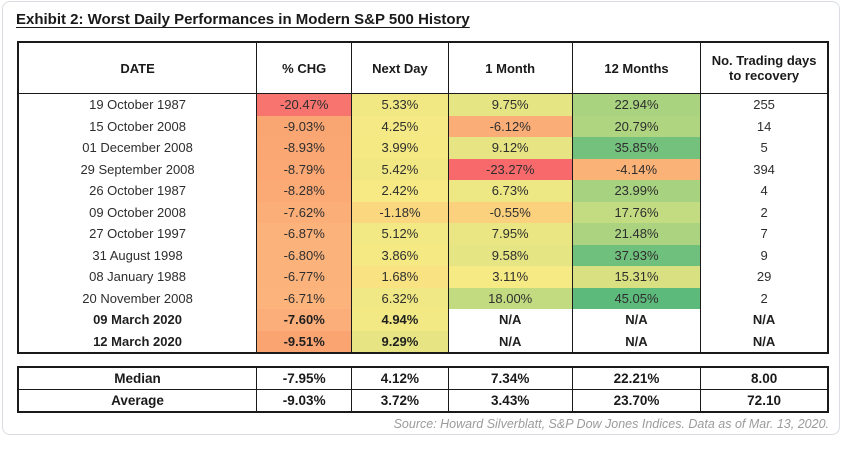  I want to click on cell-one_month: 7.95%, so click(510, 234).